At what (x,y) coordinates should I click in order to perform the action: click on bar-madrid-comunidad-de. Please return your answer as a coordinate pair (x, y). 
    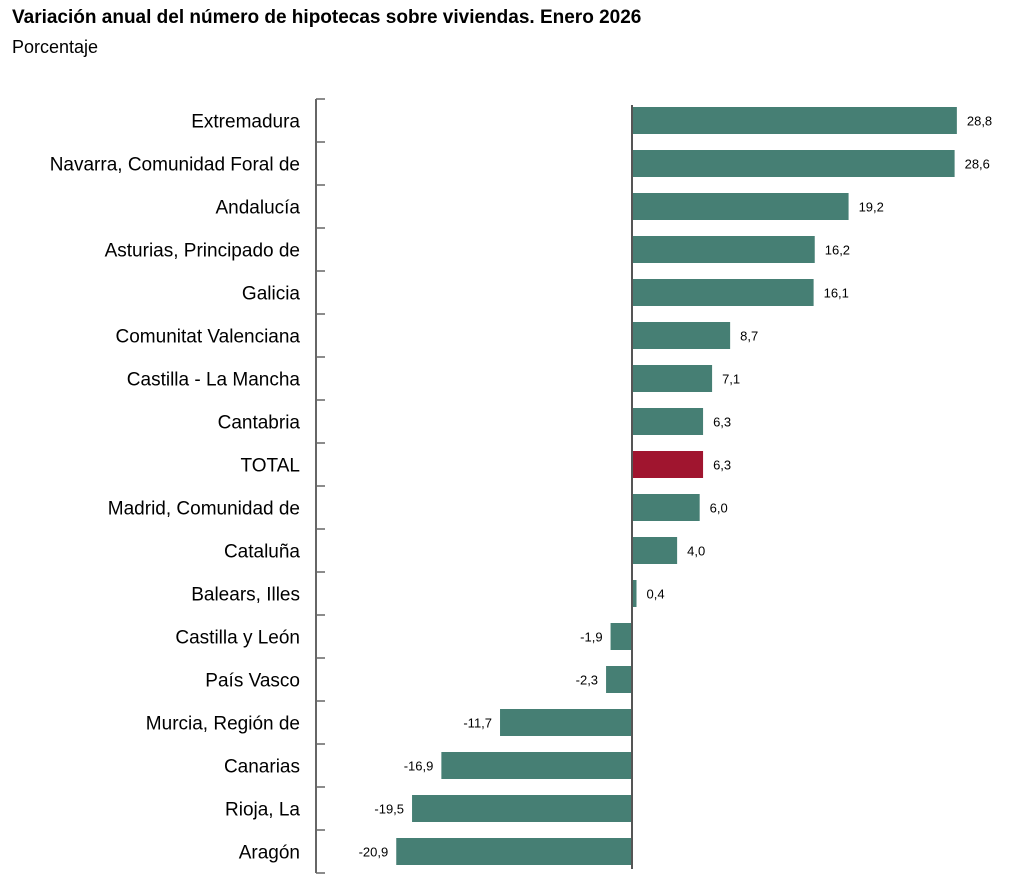
    Looking at the image, I should click on (666, 507).